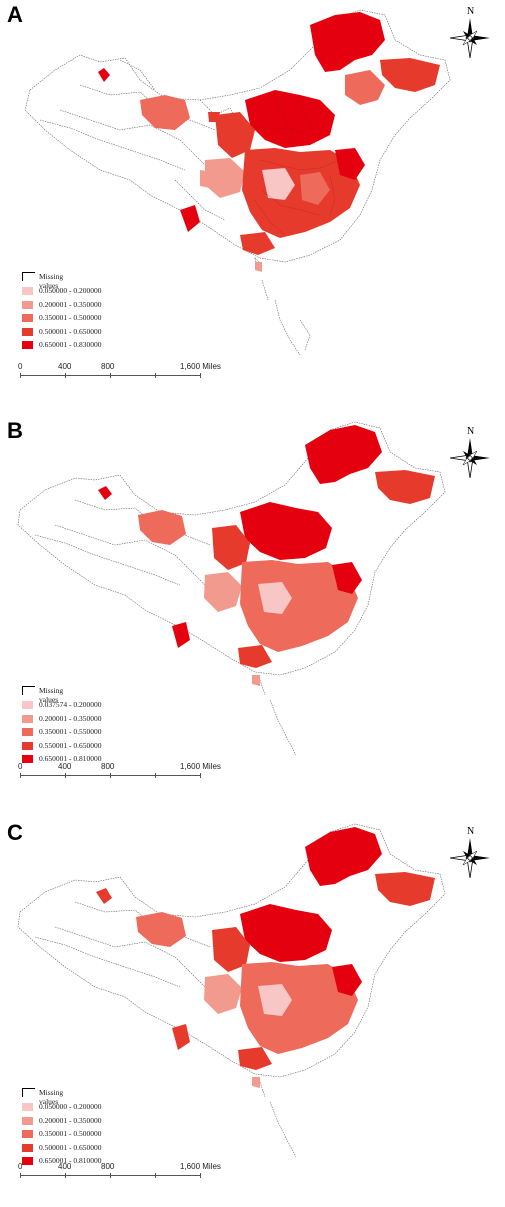  I want to click on legend-class-label: 0.350001 - 0.500000, so click(70, 318).